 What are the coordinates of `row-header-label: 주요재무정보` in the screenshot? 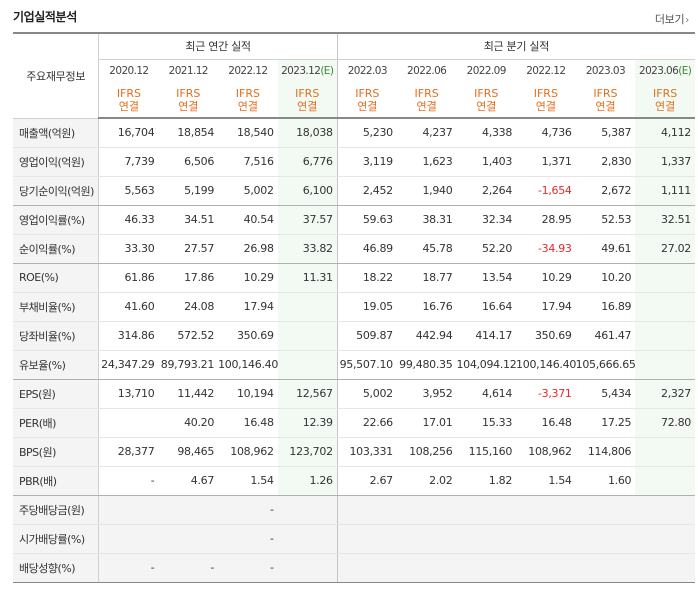 It's located at (56, 75).